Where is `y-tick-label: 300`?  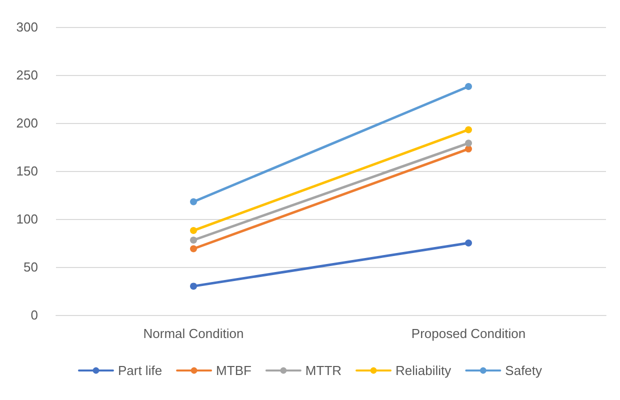
y-tick-label: 300 is located at coordinates (27, 27).